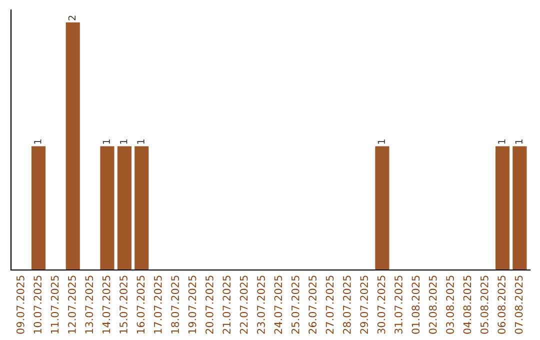 The height and width of the screenshot is (340, 540). What do you see at coordinates (502, 305) in the screenshot?
I see `x-tick-label: 06.08.2025` at bounding box center [502, 305].